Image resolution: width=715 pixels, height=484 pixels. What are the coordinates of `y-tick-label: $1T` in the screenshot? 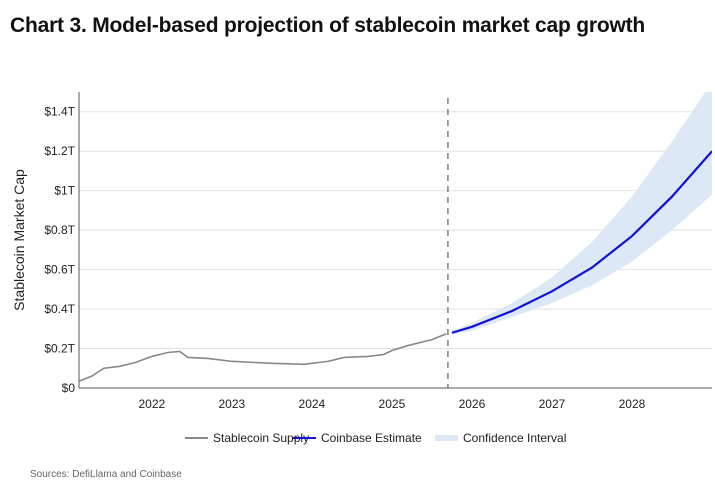 It's located at (64, 191).